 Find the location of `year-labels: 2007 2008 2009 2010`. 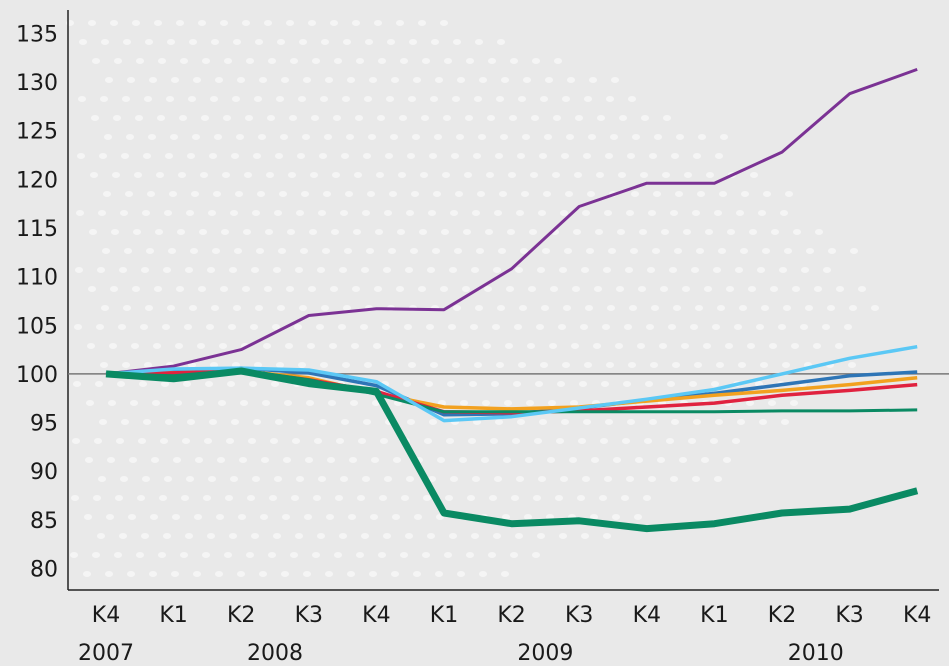

year-labels: 2007 2008 2009 2010 is located at coordinates (461, 653).